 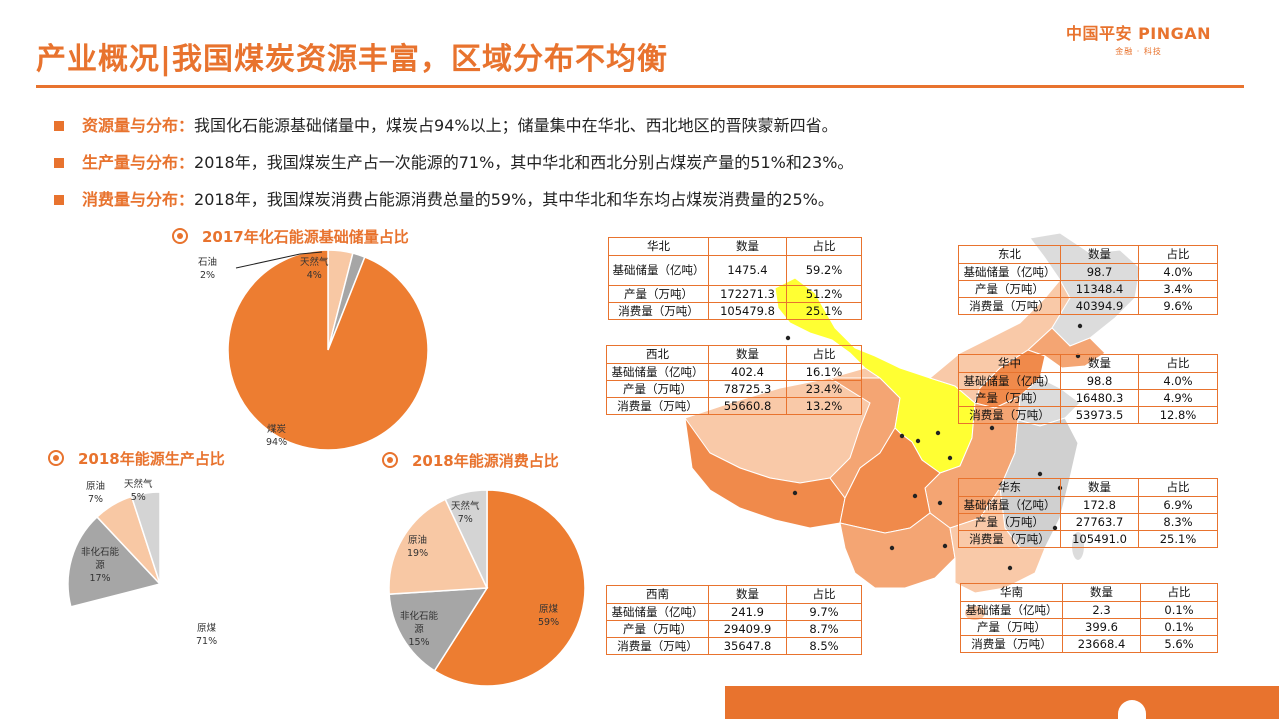 I want to click on table-cell-share: 3.4%, so click(x=1178, y=289).